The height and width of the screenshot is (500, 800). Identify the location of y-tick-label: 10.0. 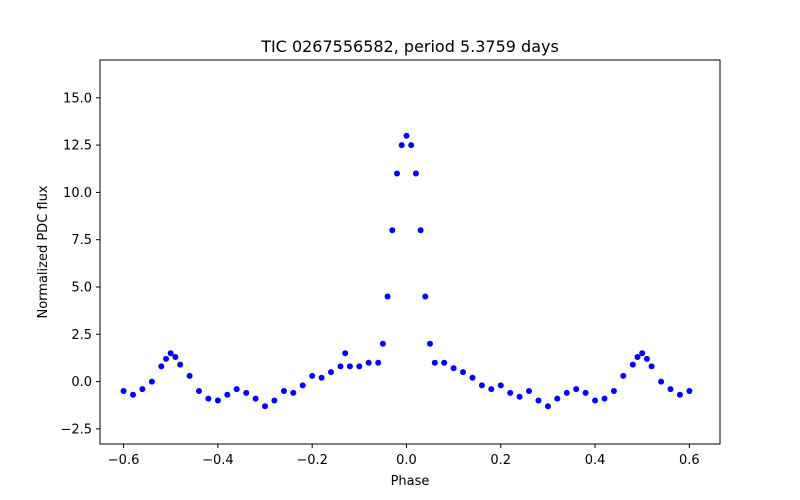
(77, 193).